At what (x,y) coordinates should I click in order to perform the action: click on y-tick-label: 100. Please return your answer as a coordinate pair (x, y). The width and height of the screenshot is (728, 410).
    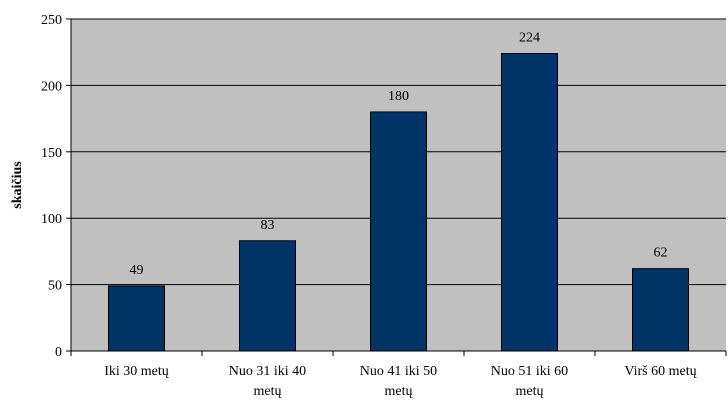
    Looking at the image, I should click on (51, 219).